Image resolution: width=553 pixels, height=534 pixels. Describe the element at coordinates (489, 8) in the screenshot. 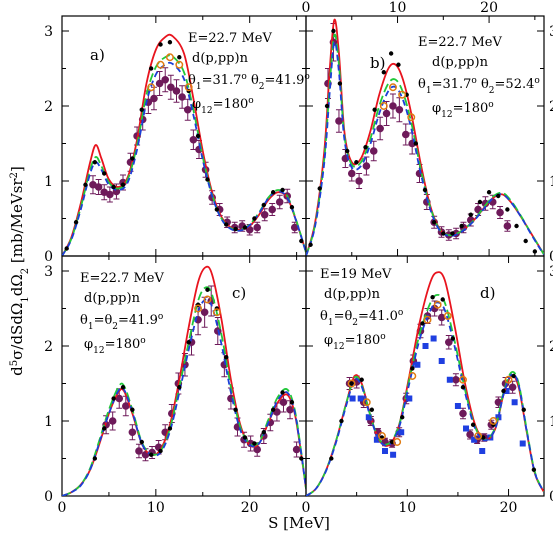

I see `x-tick-label-top: 20` at that location.